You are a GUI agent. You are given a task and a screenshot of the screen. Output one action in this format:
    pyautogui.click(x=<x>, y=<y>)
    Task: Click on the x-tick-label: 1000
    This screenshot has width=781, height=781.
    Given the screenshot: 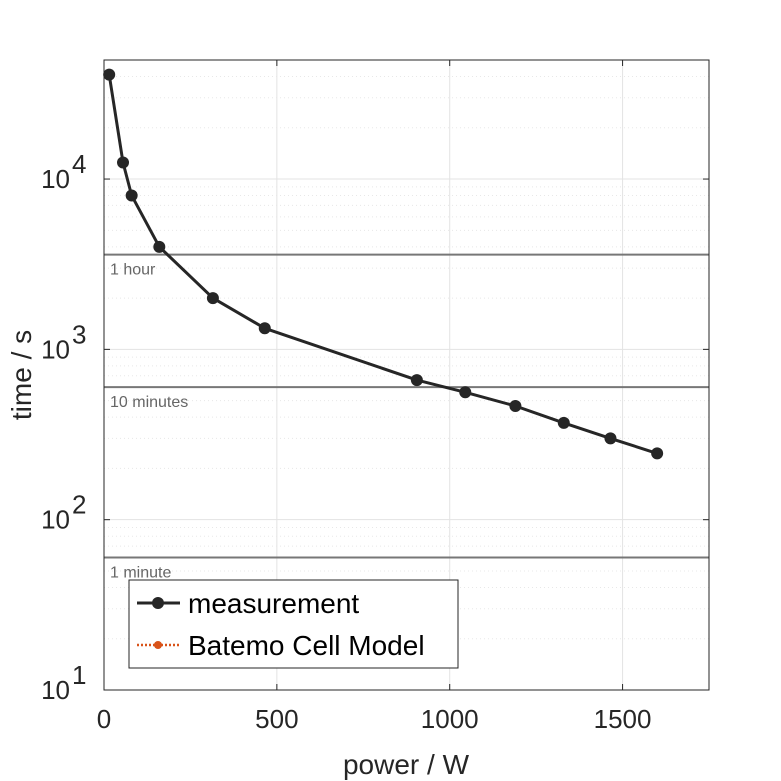 What is the action you would take?
    pyautogui.click(x=450, y=719)
    